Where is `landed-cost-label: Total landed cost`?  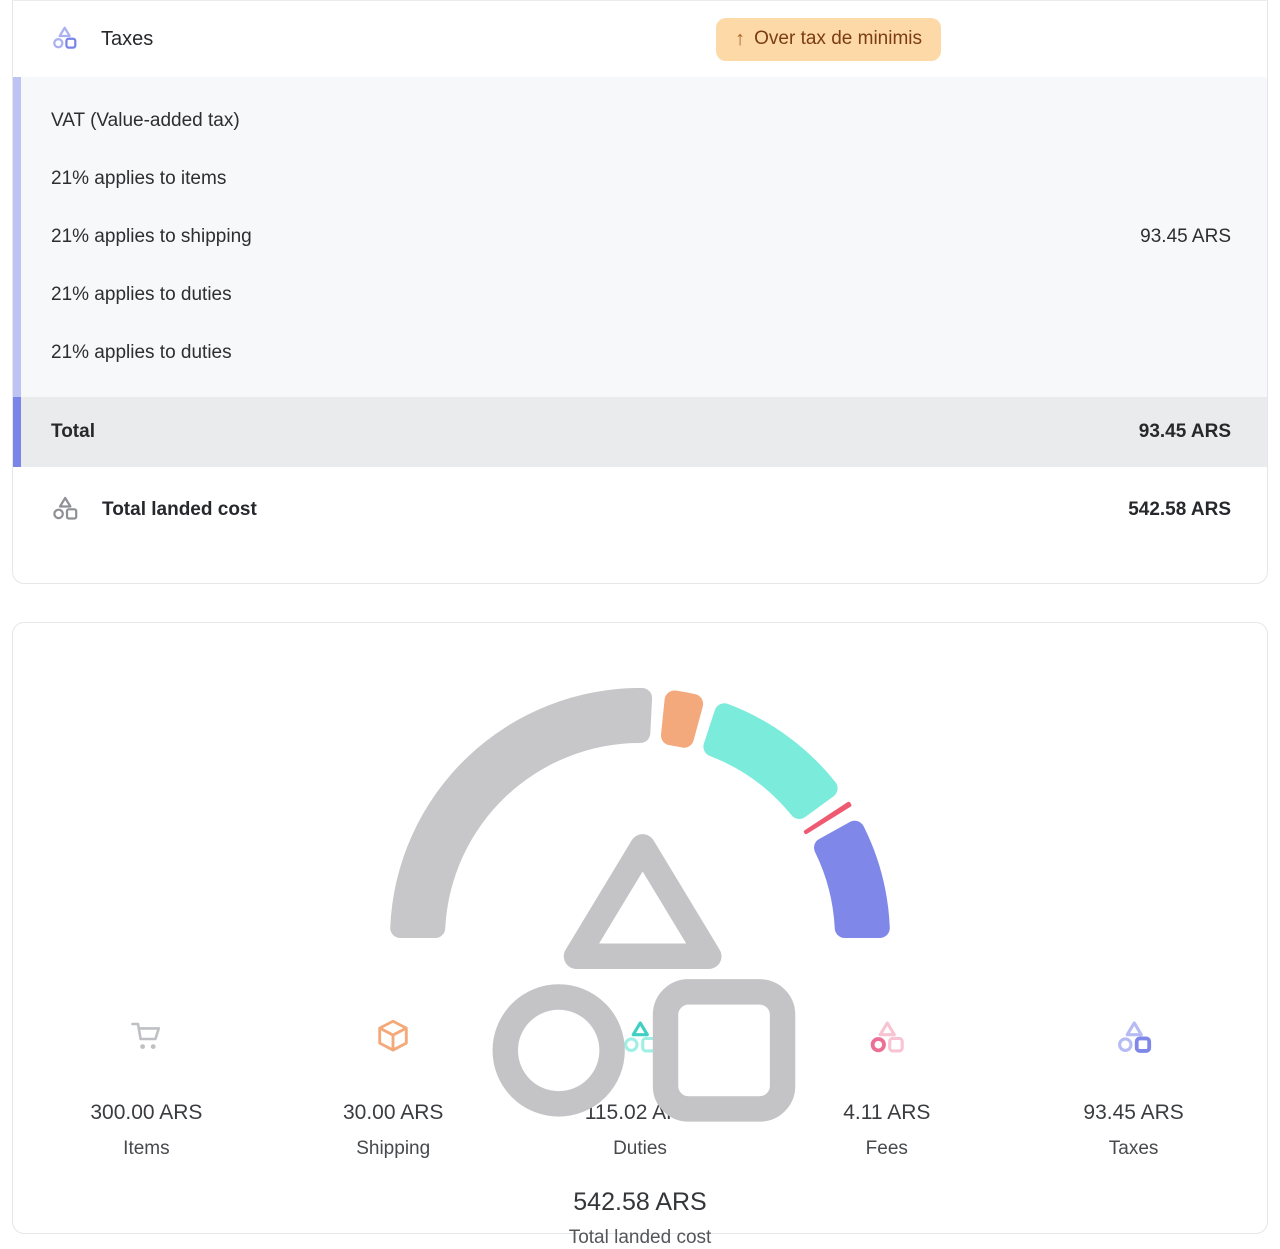
landed-cost-label: Total landed cost is located at coordinates (179, 509).